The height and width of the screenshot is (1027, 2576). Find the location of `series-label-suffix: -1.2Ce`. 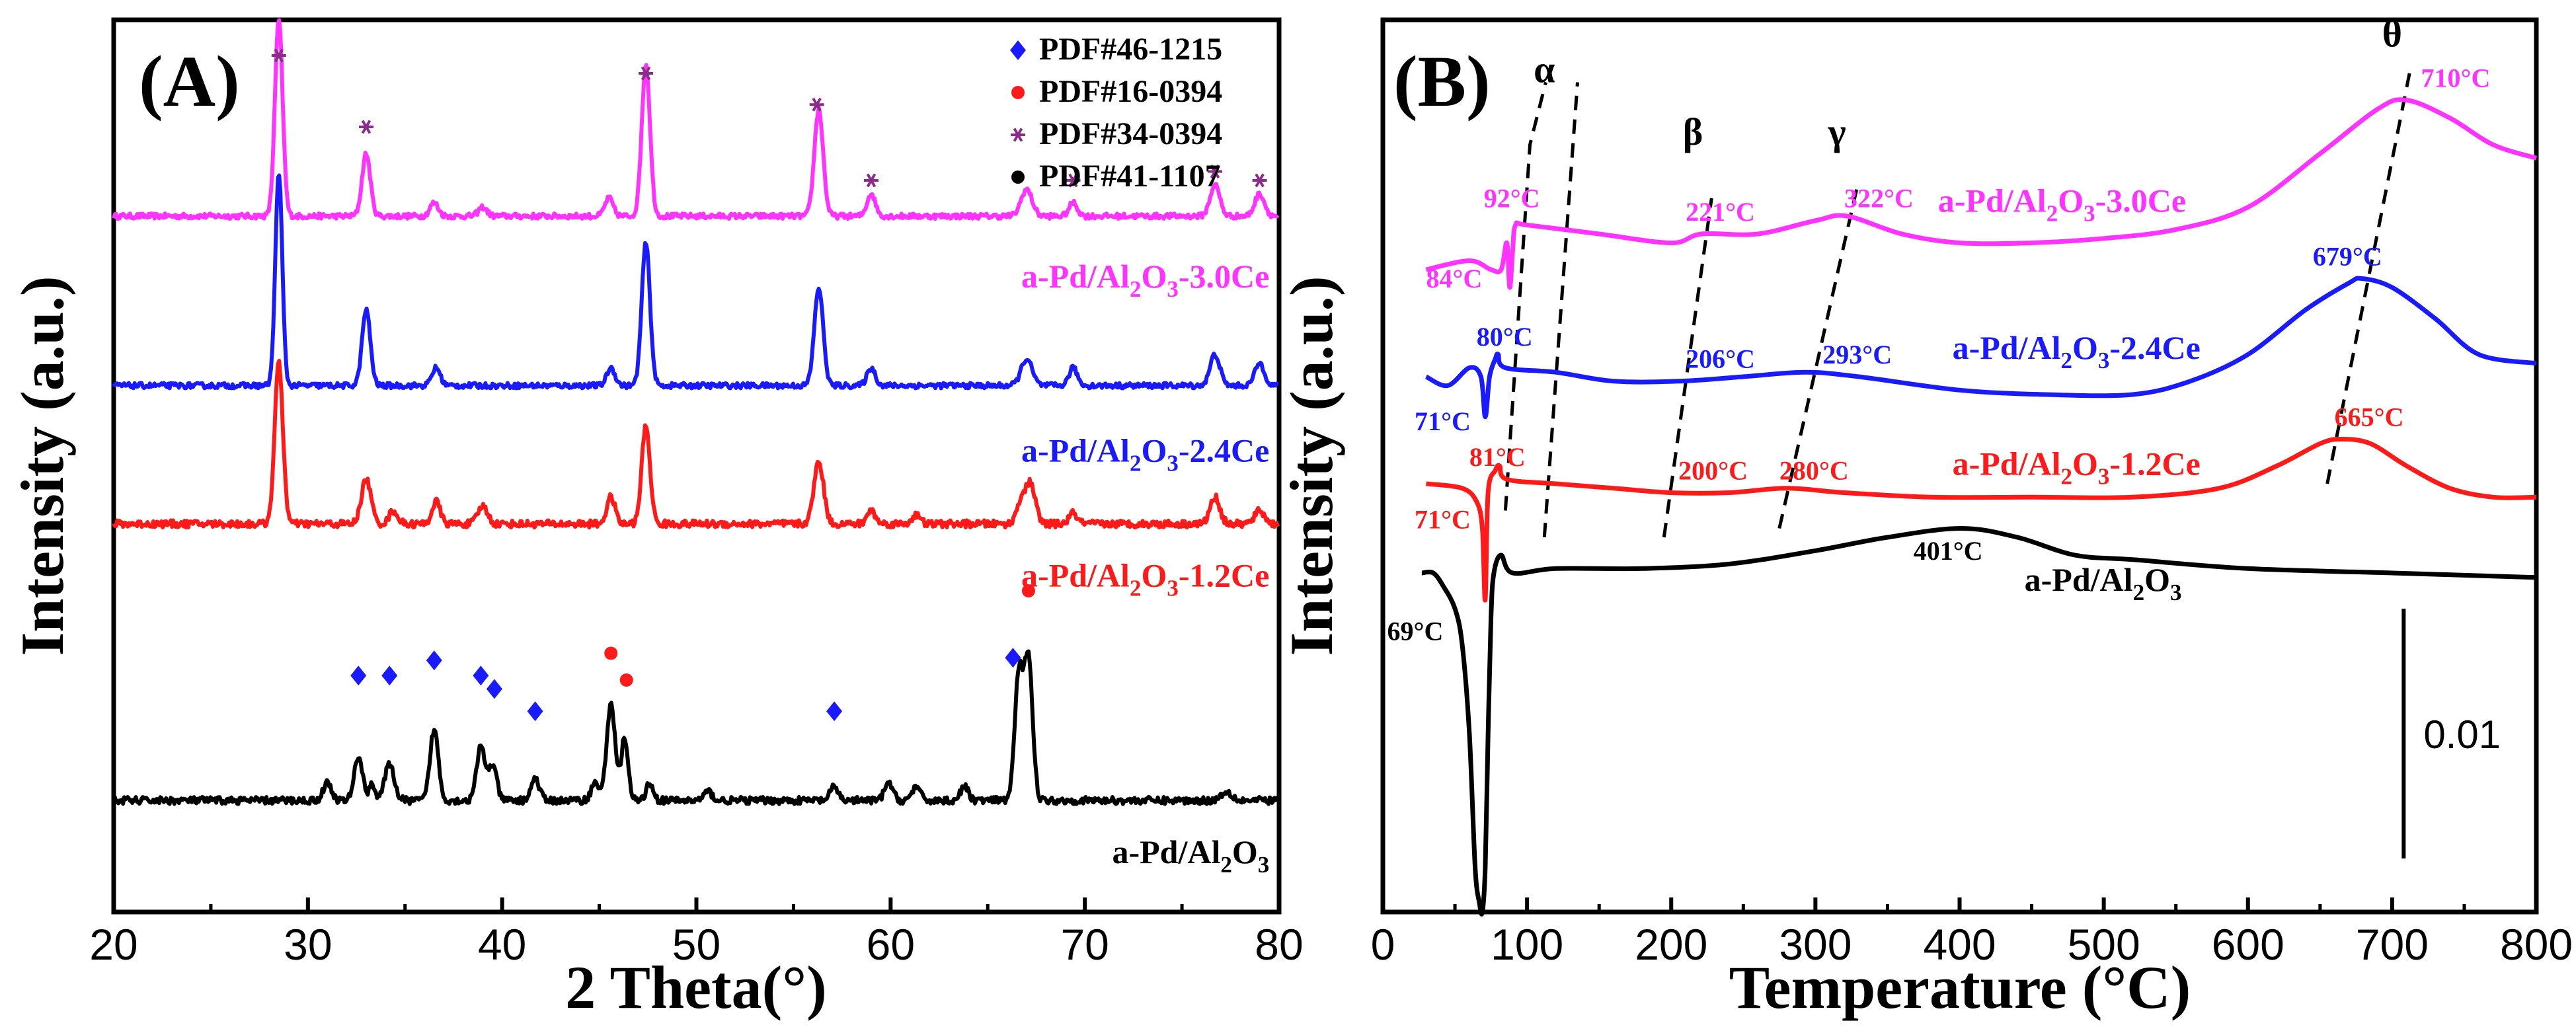

series-label-suffix: -1.2Ce is located at coordinates (1224, 574).